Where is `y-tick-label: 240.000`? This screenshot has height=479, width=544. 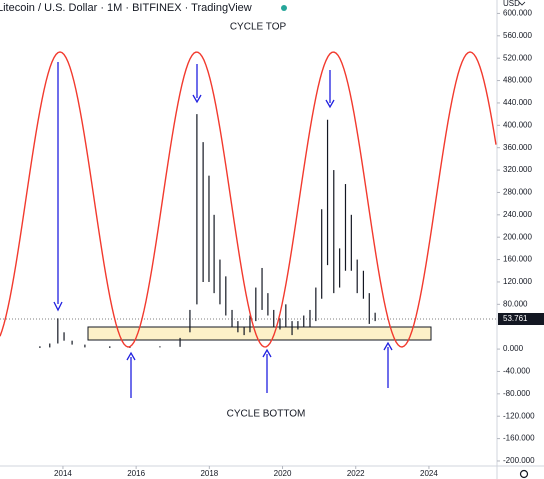 y-tick-label: 240.000 is located at coordinates (517, 214).